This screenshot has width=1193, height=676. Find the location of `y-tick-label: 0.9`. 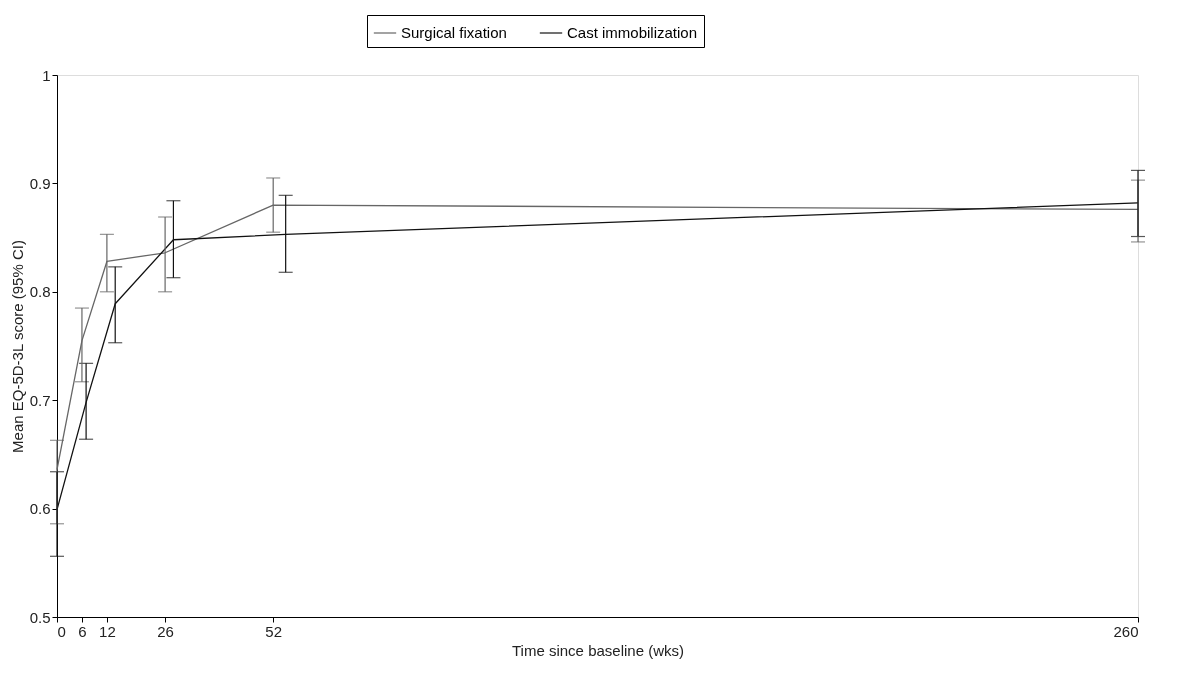

y-tick-label: 0.9 is located at coordinates (40, 183).